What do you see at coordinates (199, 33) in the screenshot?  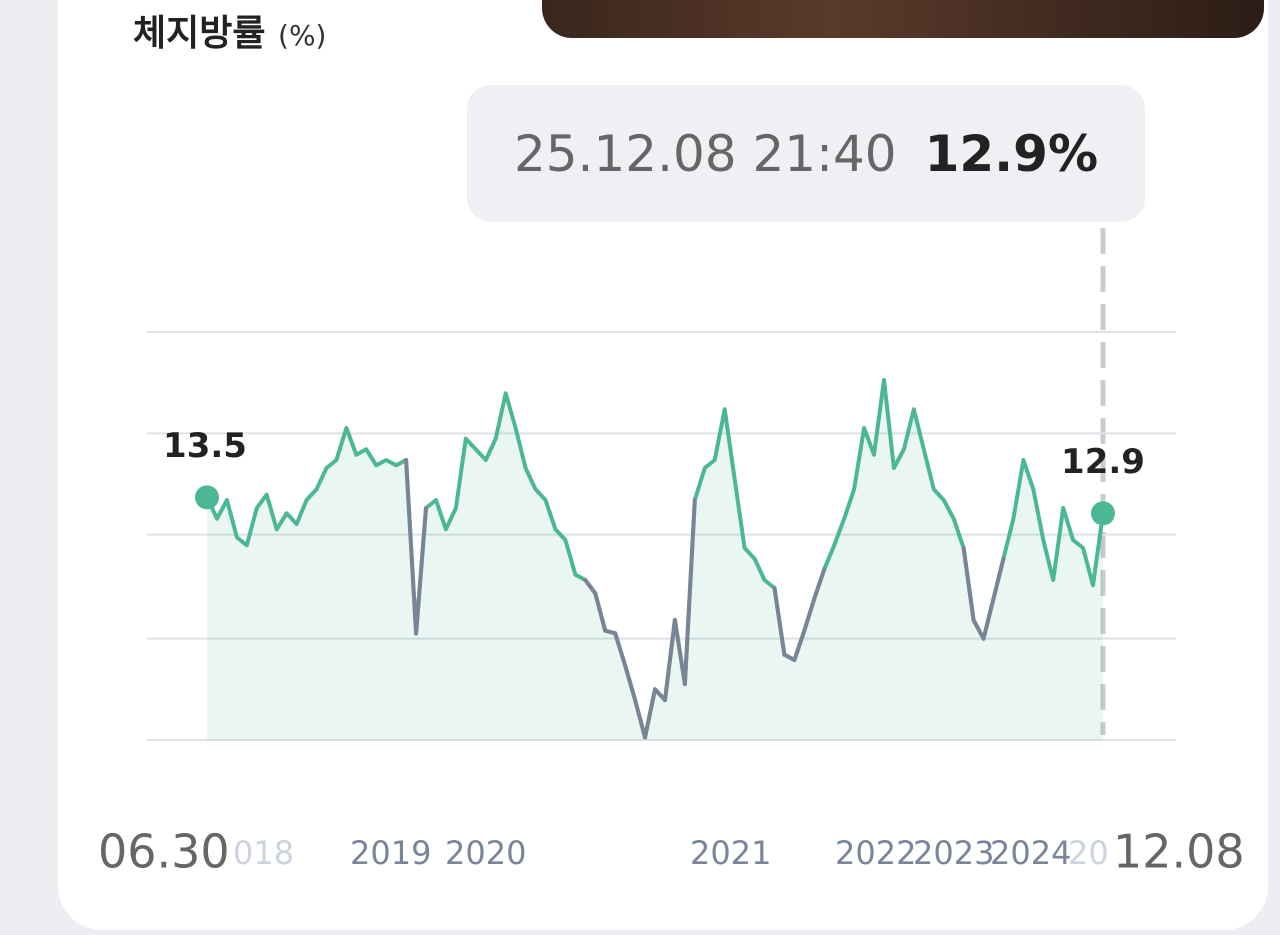 I see `title-text: 체지방률` at bounding box center [199, 33].